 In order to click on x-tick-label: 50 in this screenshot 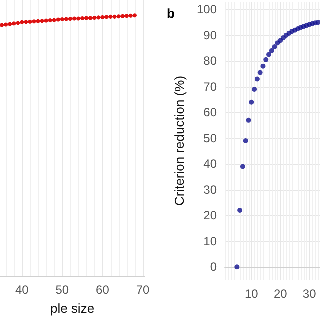, I will do `click(63, 290)`.